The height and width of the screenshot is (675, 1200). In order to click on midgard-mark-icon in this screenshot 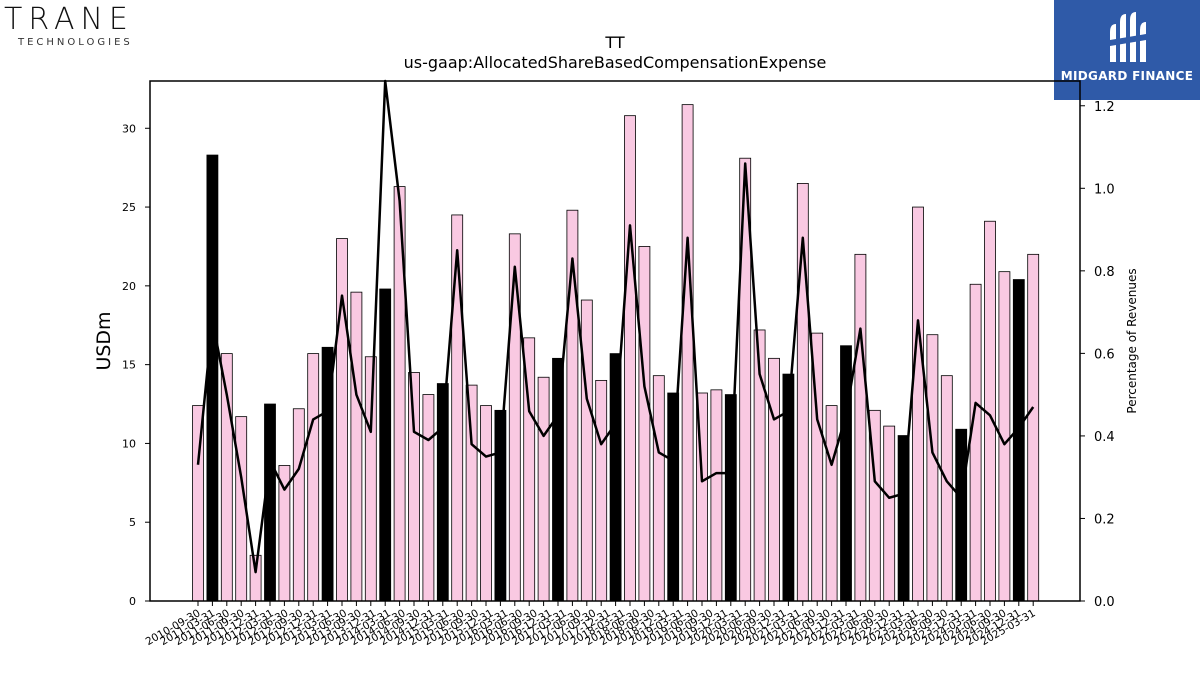, I will do `click(1128, 37)`.